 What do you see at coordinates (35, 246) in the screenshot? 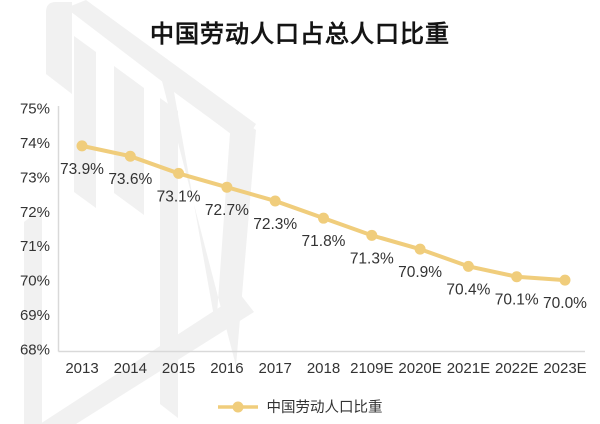
I see `y-axis-tick-label: 71%` at bounding box center [35, 246].